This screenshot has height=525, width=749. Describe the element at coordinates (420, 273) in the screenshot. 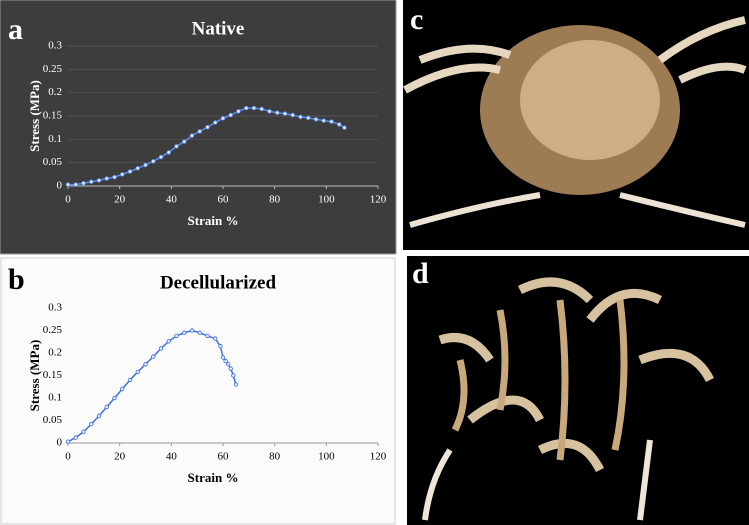

I see `panel-label: d` at that location.